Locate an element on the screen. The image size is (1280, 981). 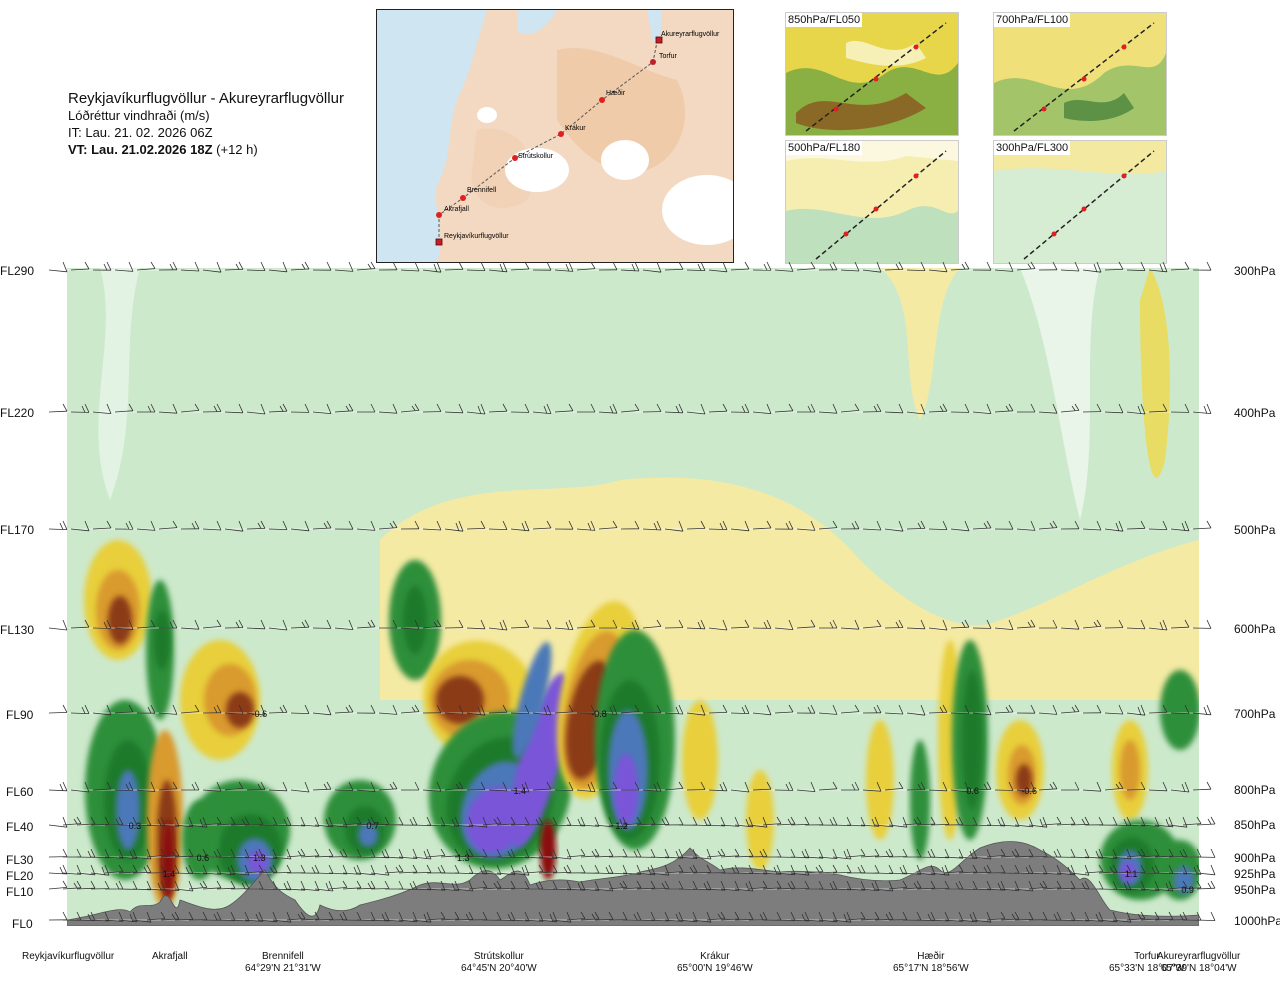
thumbnail-300hpa: 300hPa/FL300 is located at coordinates (1080, 202).